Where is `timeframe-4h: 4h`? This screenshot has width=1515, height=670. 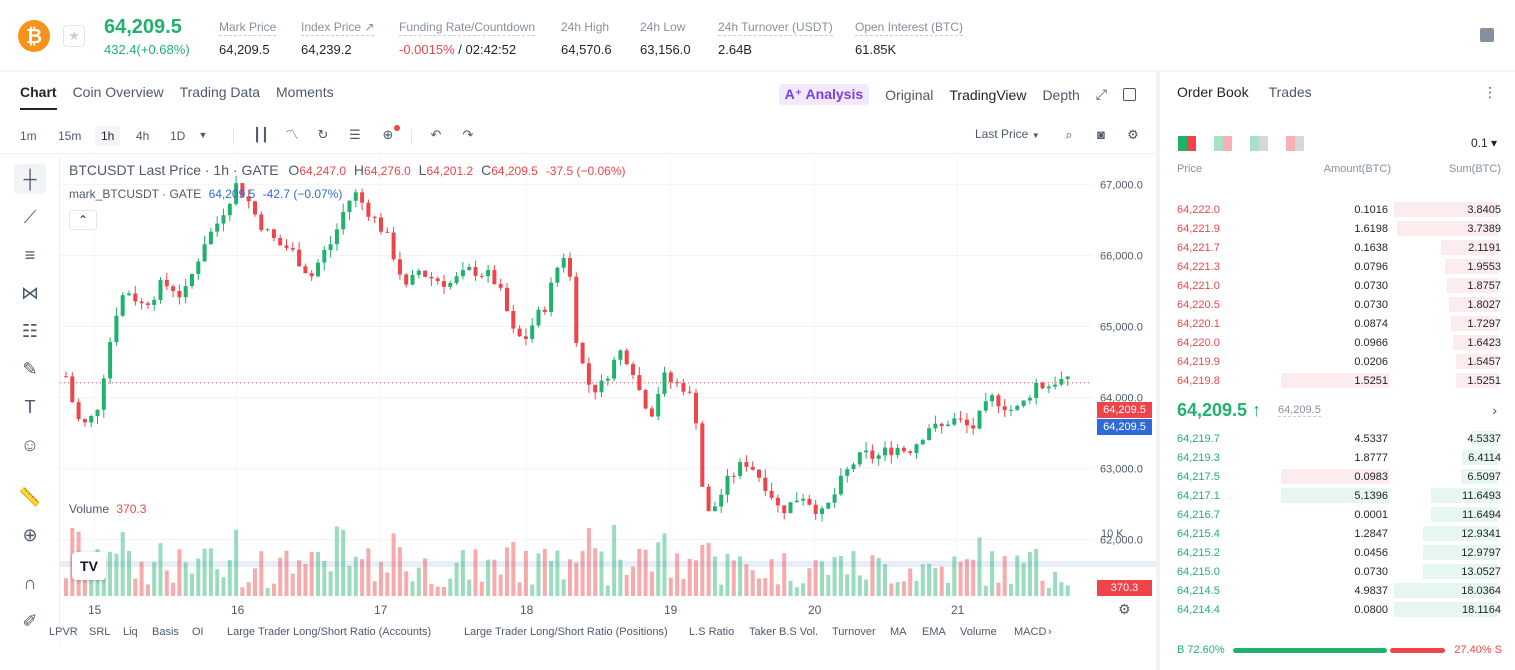
timeframe-4h: 4h is located at coordinates (143, 136).